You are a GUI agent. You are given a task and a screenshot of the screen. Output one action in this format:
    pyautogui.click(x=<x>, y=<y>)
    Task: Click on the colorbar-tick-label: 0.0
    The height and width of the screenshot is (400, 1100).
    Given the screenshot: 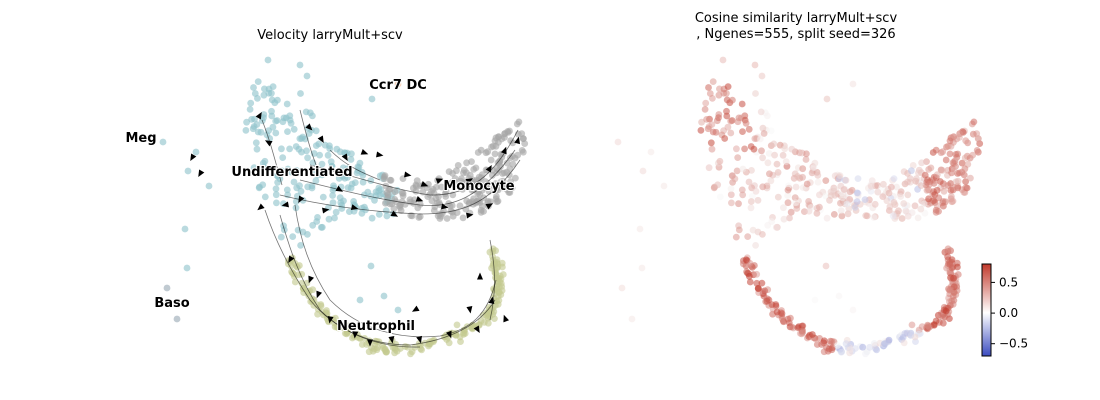 What is the action you would take?
    pyautogui.click(x=1008, y=313)
    